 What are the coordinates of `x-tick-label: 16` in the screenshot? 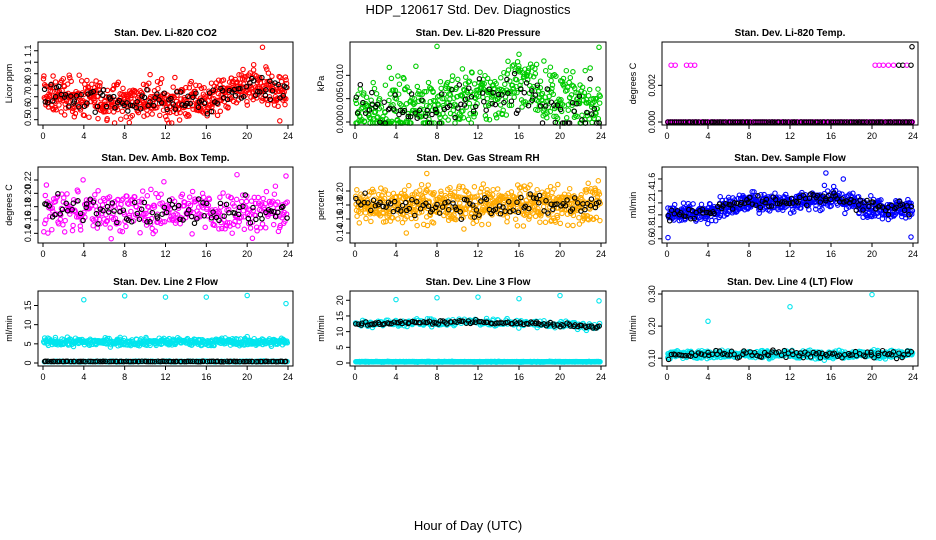 It's located at (206, 377).